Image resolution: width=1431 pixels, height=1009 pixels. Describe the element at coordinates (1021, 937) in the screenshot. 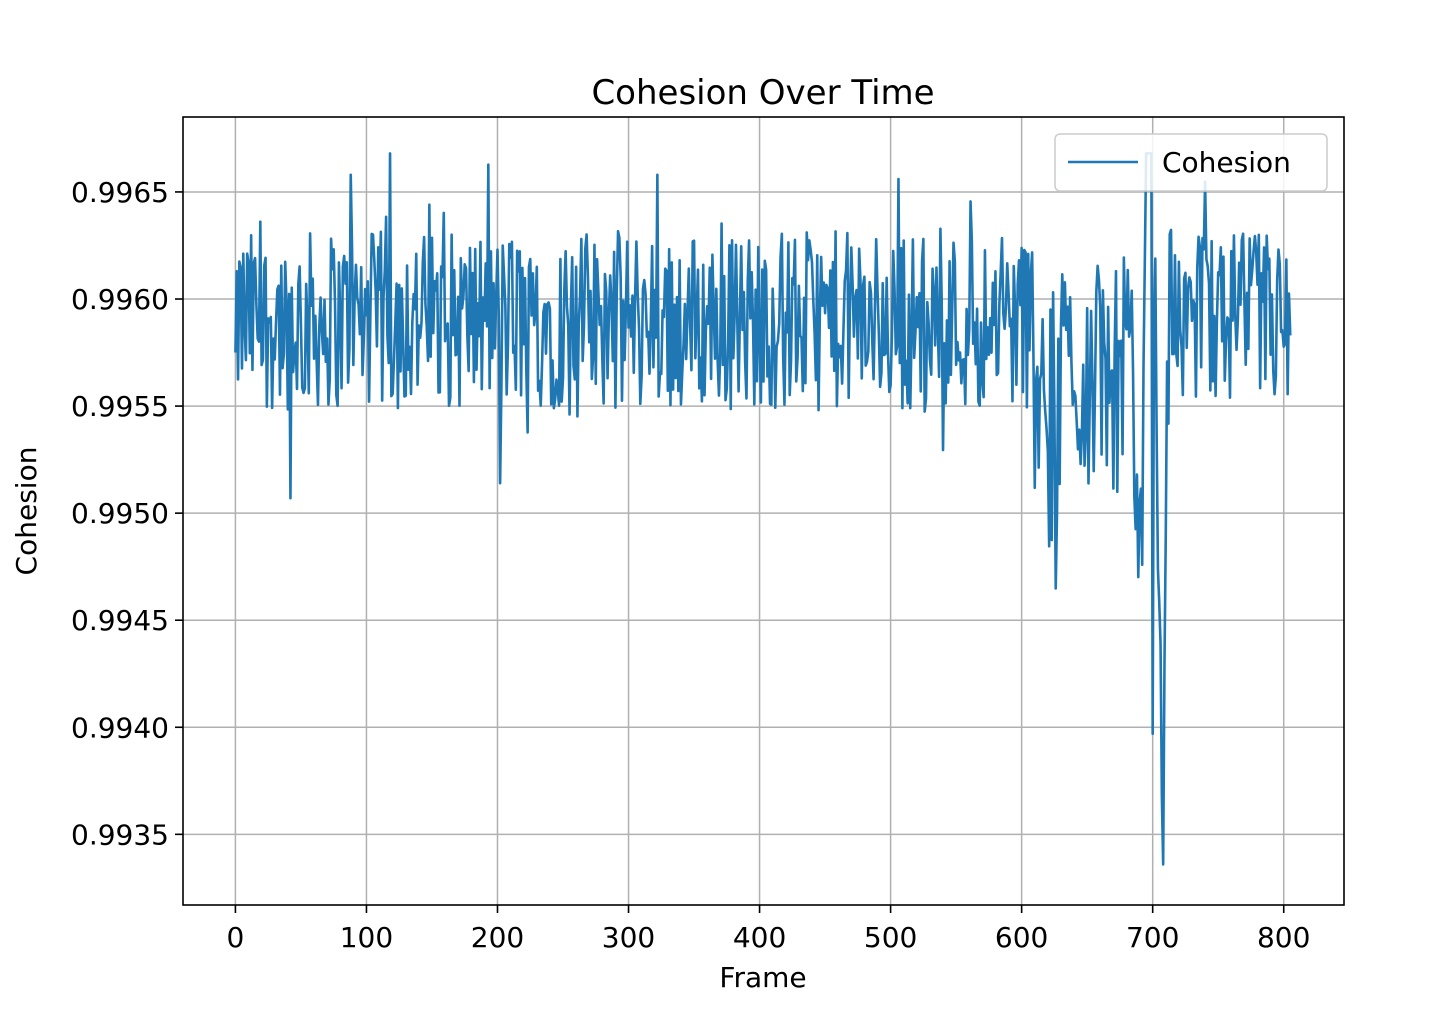

I see `x-tick-label: 600` at that location.